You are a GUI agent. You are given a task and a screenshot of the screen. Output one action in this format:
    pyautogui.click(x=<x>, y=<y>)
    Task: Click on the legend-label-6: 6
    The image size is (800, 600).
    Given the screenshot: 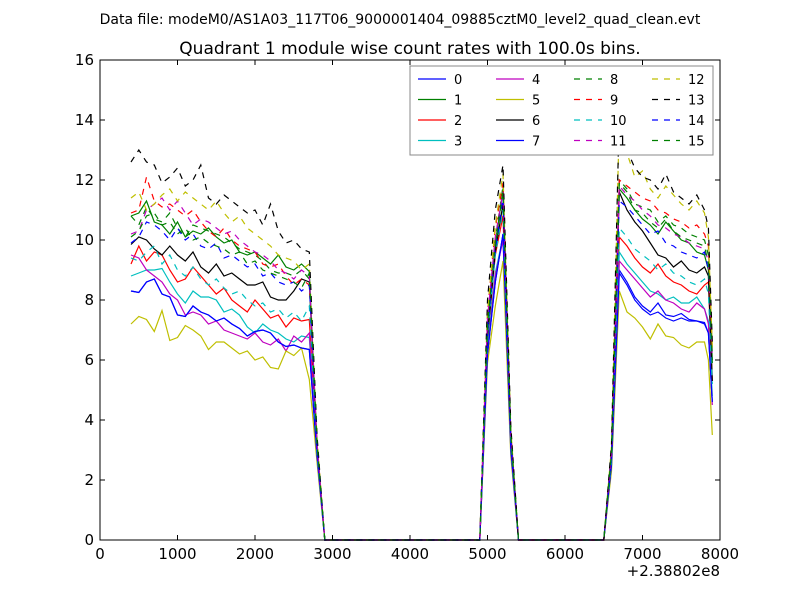 What is the action you would take?
    pyautogui.click(x=536, y=121)
    